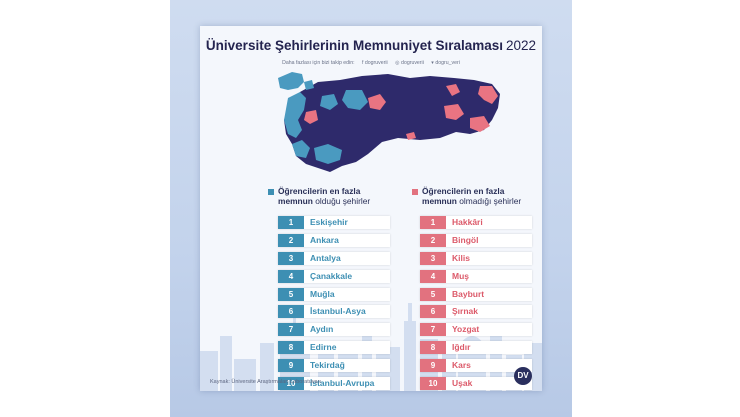 The height and width of the screenshot is (417, 740). What do you see at coordinates (476, 384) in the screenshot?
I see `list-item: 10 Uşak` at bounding box center [476, 384].